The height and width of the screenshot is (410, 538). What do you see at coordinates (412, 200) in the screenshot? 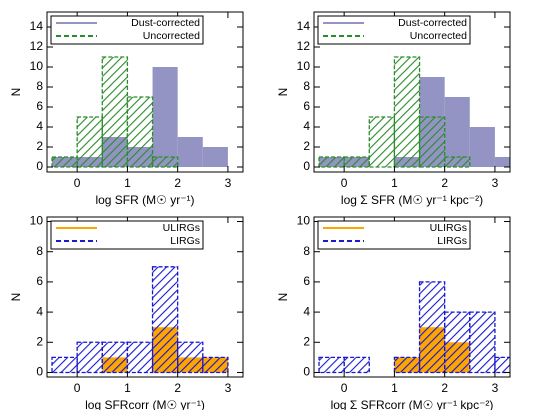
I see `x-axis-label: log Σ SFR (M☉ yr⁻¹ kpc⁻²)` at bounding box center [412, 200].